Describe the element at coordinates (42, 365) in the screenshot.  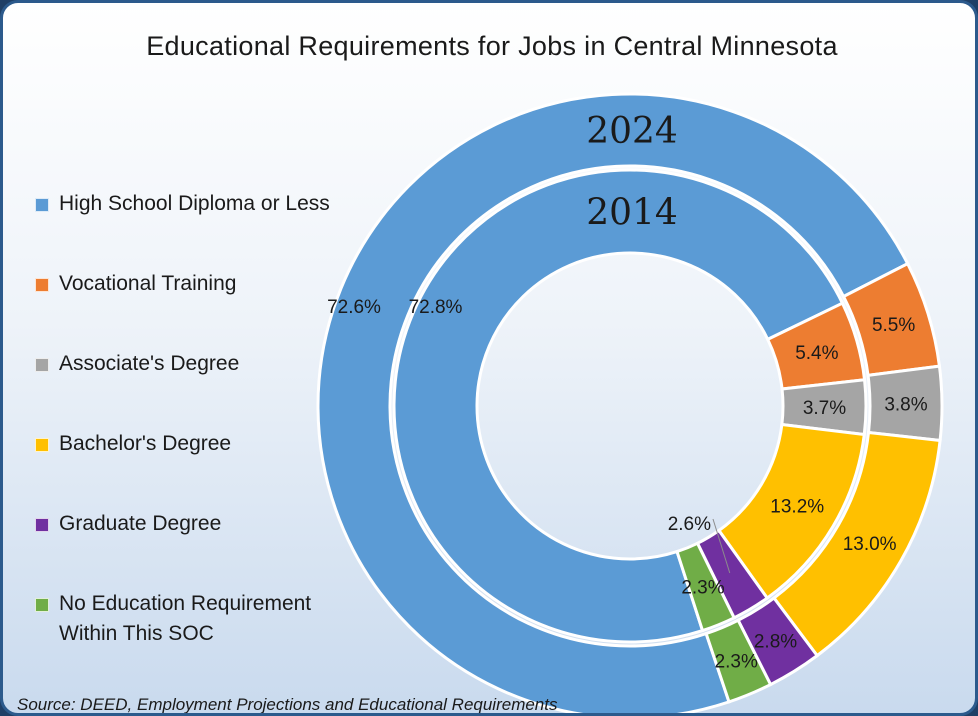
I see `legend-swatch-associate` at that location.